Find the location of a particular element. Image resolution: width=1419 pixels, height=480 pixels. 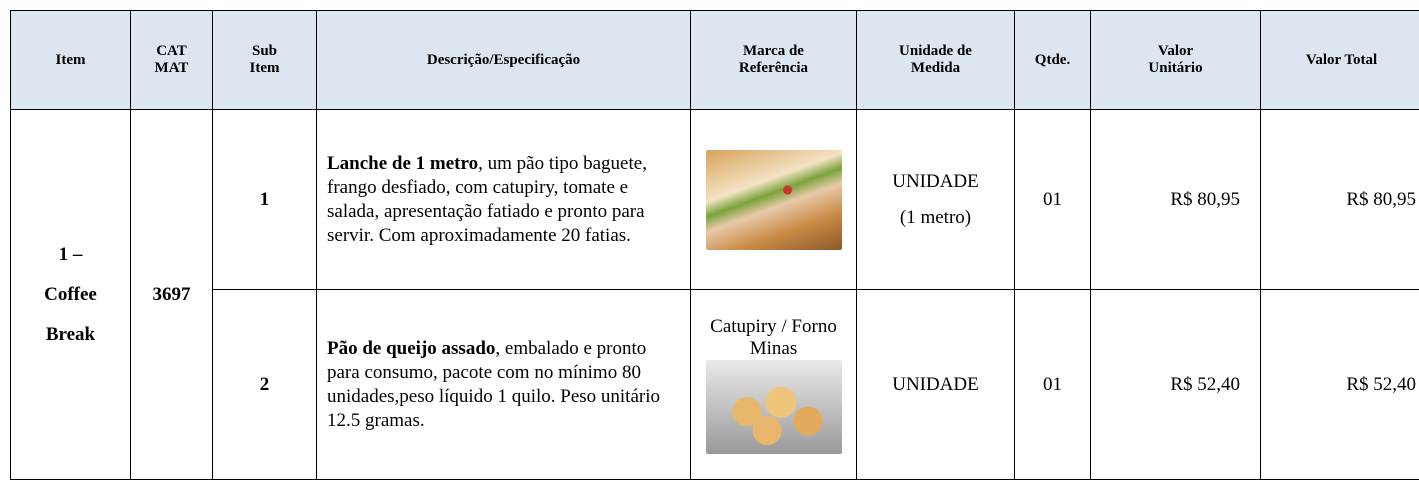

total: R$ 80,95 is located at coordinates (1340, 200).